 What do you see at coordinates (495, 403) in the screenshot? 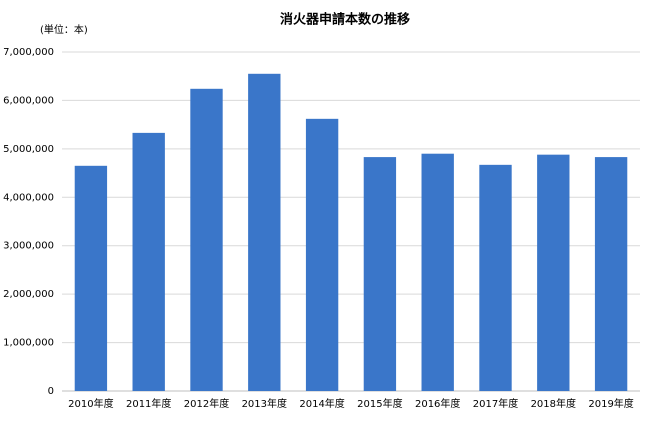
I see `x-tick-label: 2017年度` at bounding box center [495, 403].